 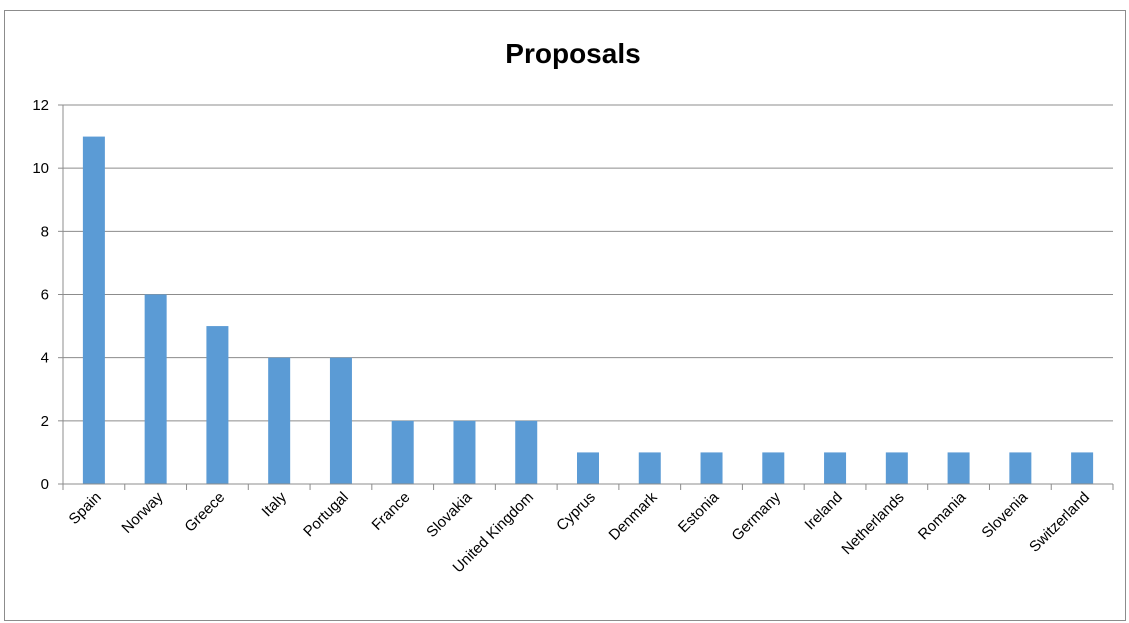 What do you see at coordinates (45, 358) in the screenshot?
I see `y-tick-label: 4` at bounding box center [45, 358].